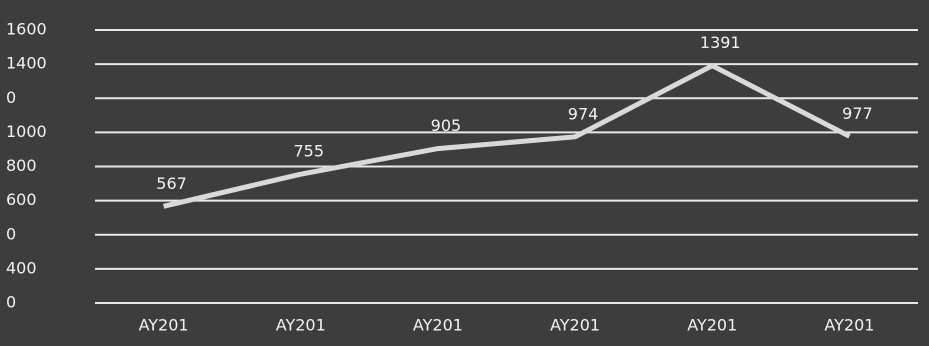 This screenshot has height=346, width=929. I want to click on y-tick-label: 1600, so click(26, 29).